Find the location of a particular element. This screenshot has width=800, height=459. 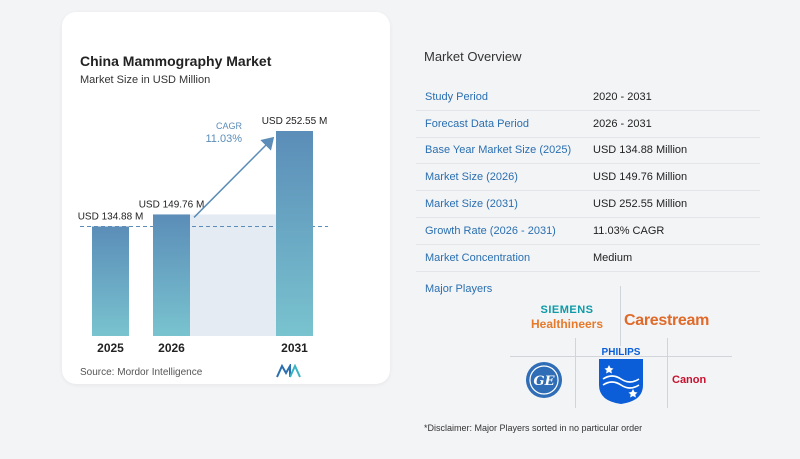

cagr-label: CAGR is located at coordinates (229, 126).